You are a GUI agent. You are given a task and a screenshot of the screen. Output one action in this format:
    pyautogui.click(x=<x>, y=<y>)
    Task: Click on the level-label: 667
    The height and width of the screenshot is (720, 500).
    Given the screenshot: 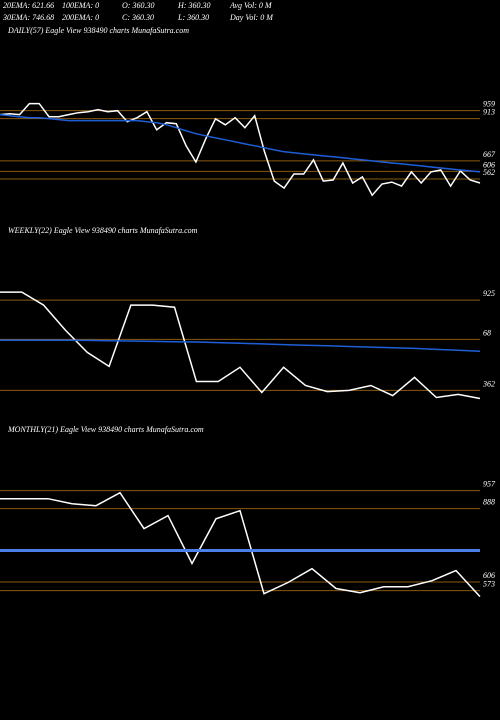 What is the action you would take?
    pyautogui.click(x=489, y=154)
    